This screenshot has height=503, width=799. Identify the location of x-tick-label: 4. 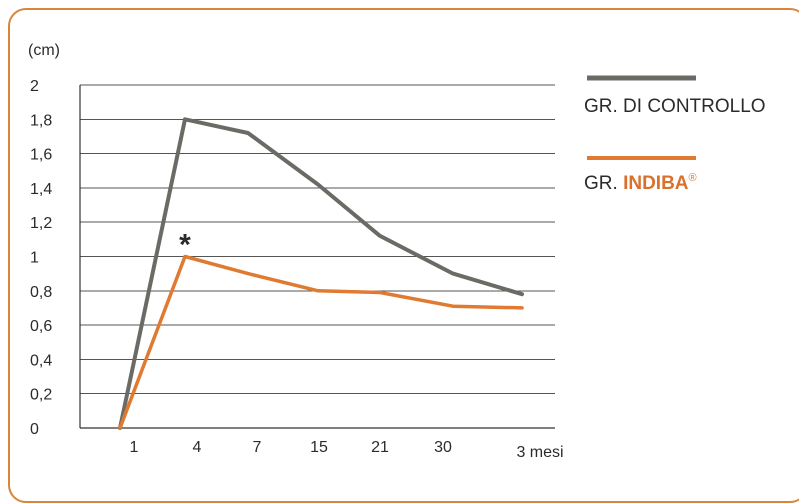
(197, 447).